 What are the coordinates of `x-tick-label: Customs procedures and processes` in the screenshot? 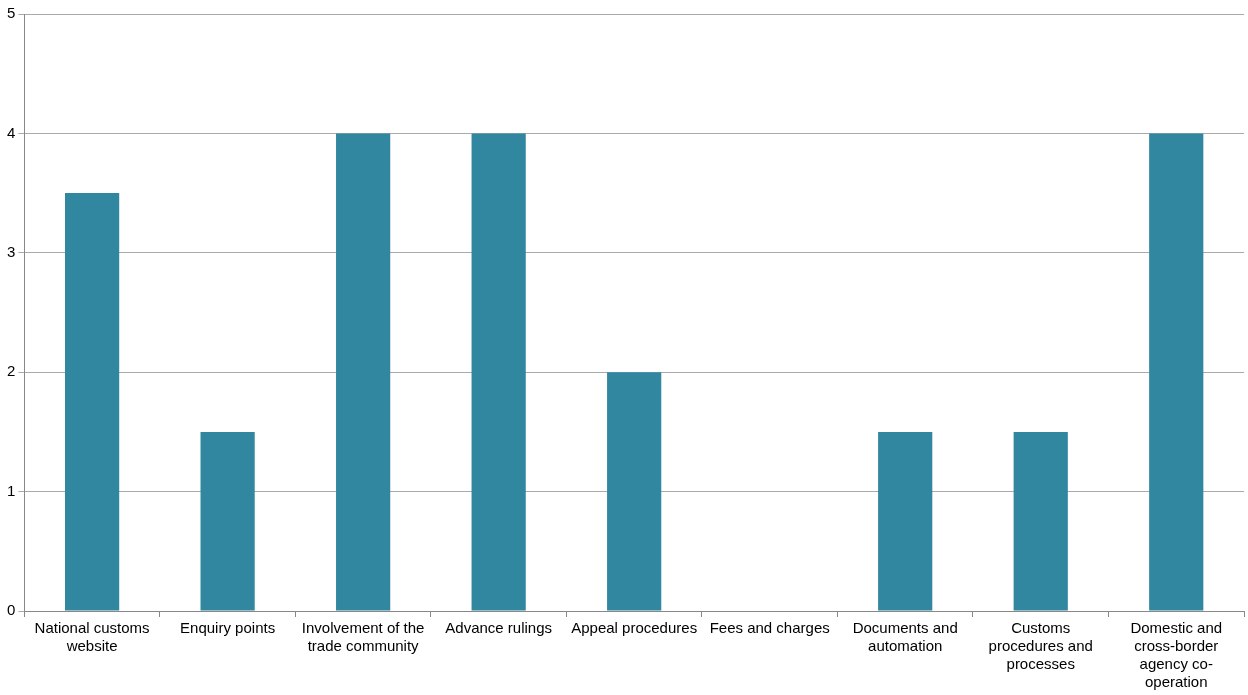 It's located at (1040, 646).